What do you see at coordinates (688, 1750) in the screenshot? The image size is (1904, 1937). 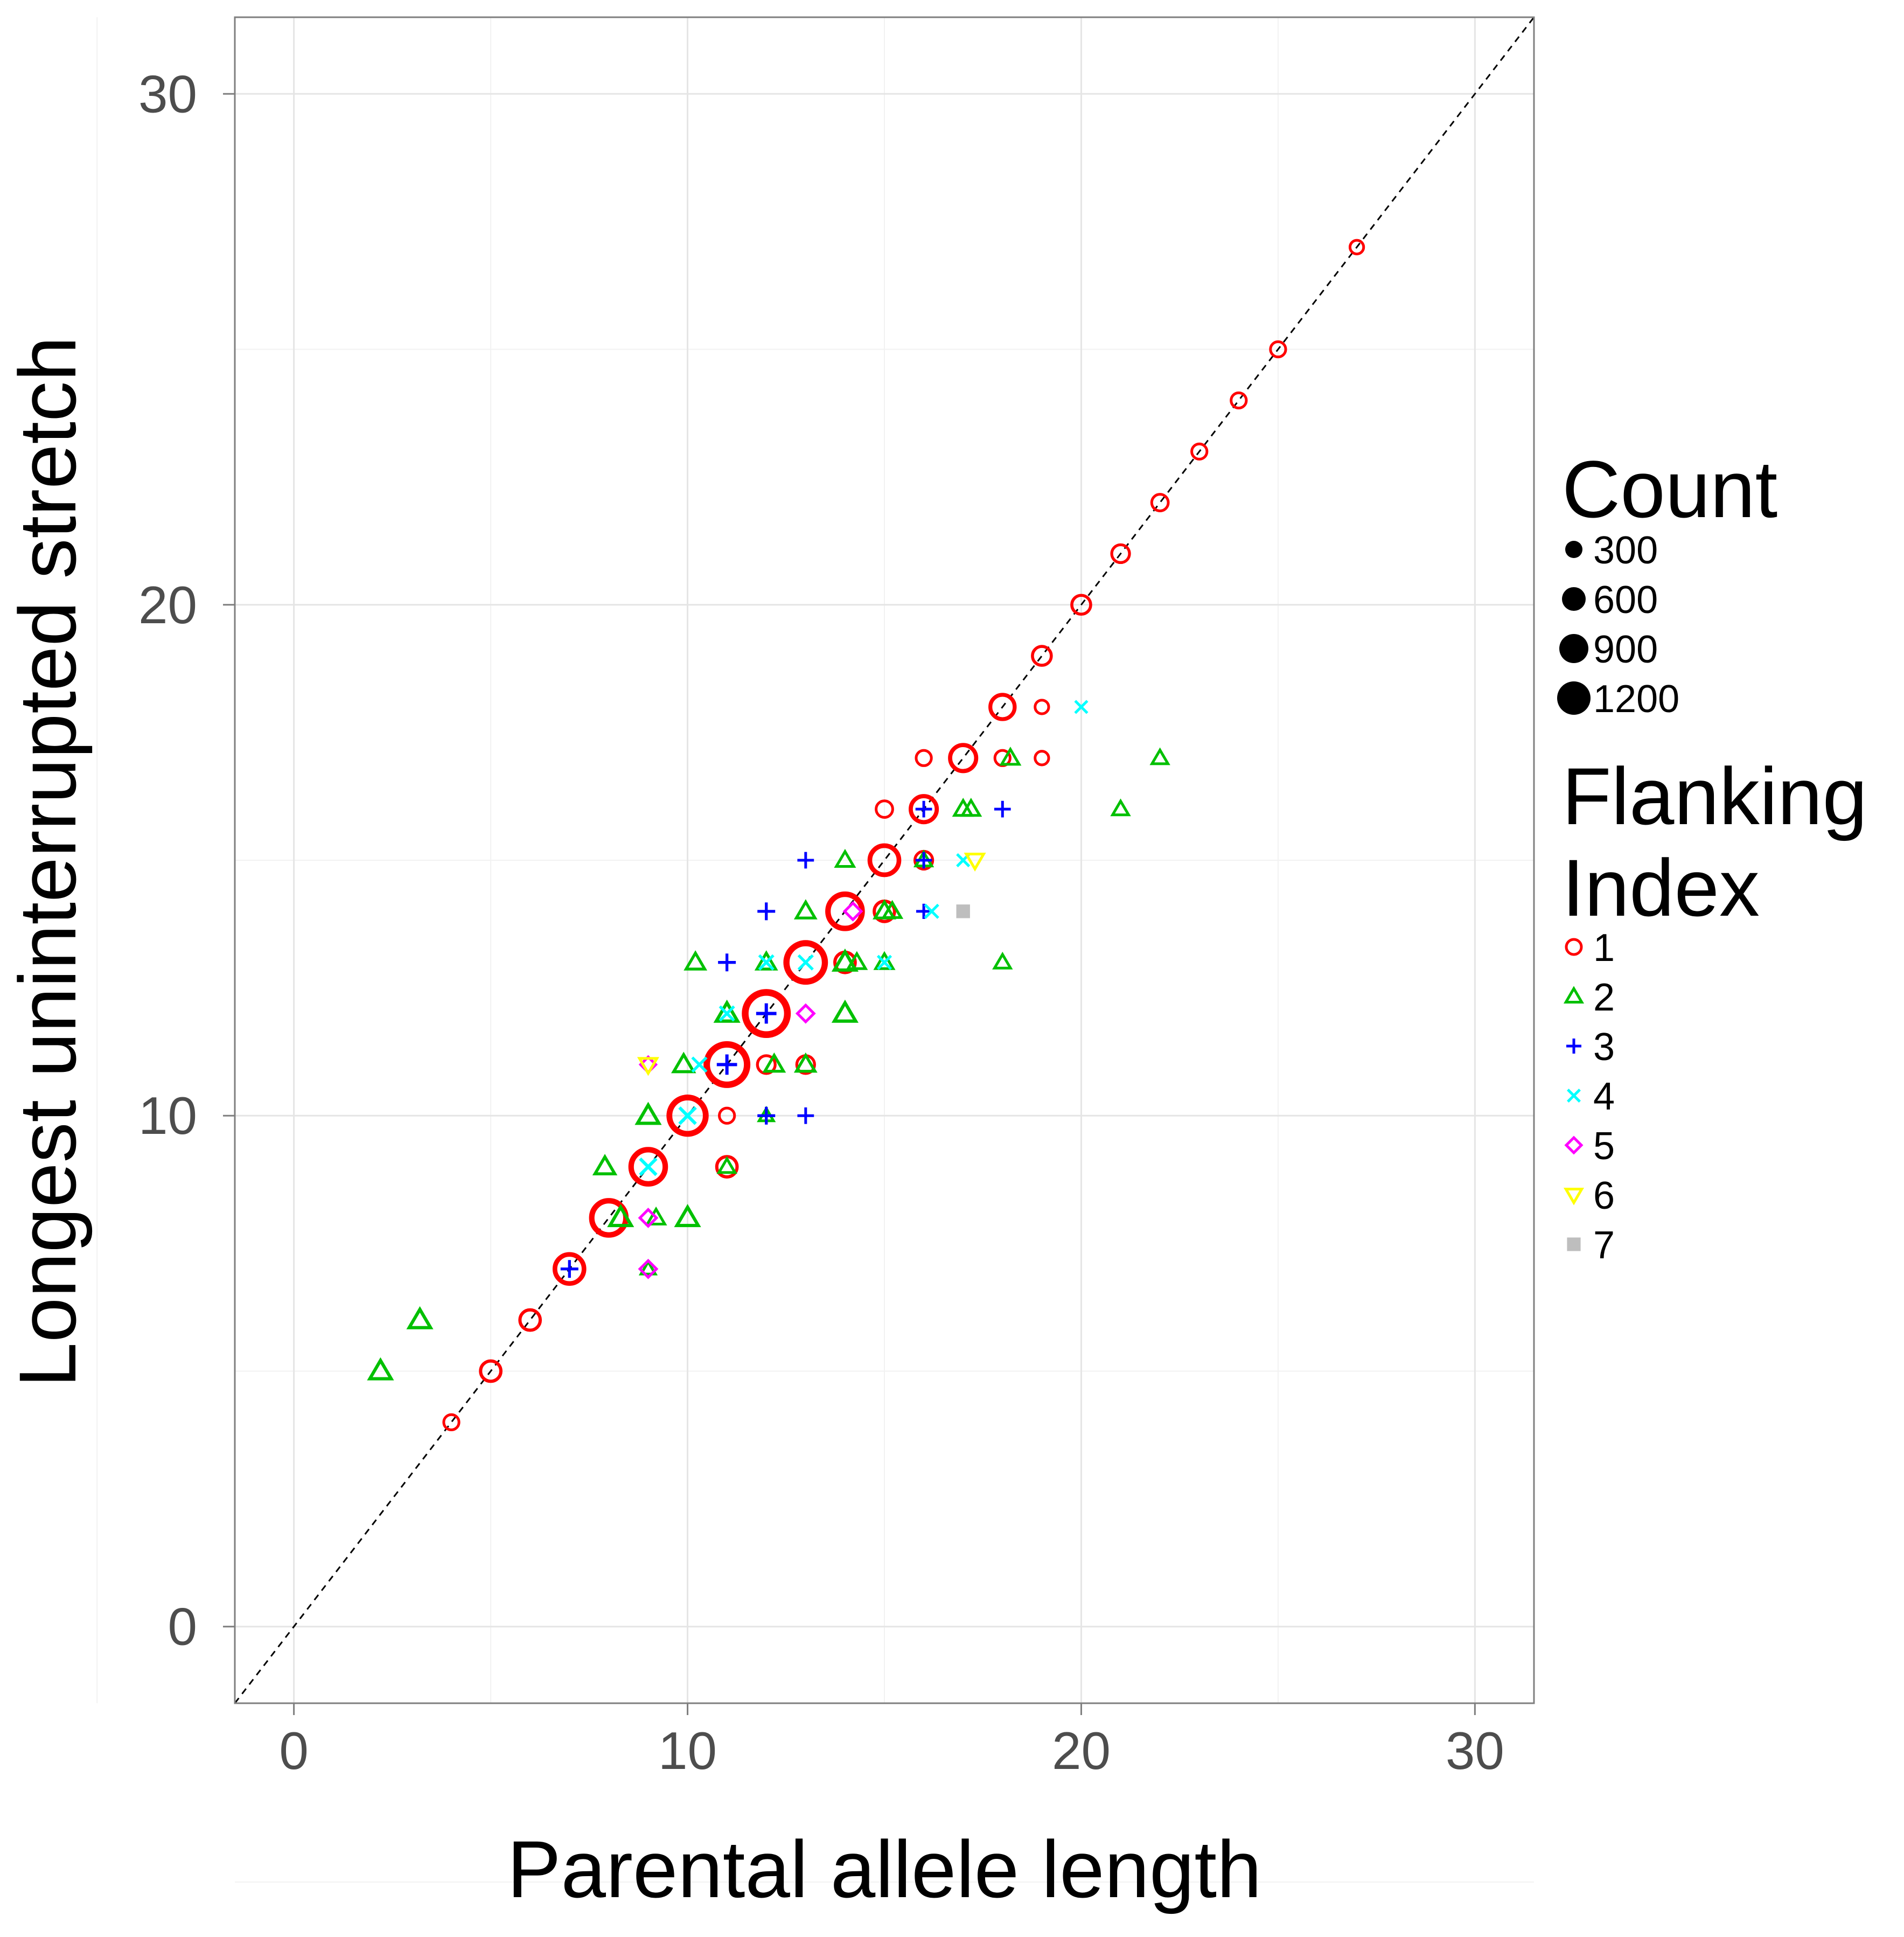 I see `x-tick-label: 10` at bounding box center [688, 1750].